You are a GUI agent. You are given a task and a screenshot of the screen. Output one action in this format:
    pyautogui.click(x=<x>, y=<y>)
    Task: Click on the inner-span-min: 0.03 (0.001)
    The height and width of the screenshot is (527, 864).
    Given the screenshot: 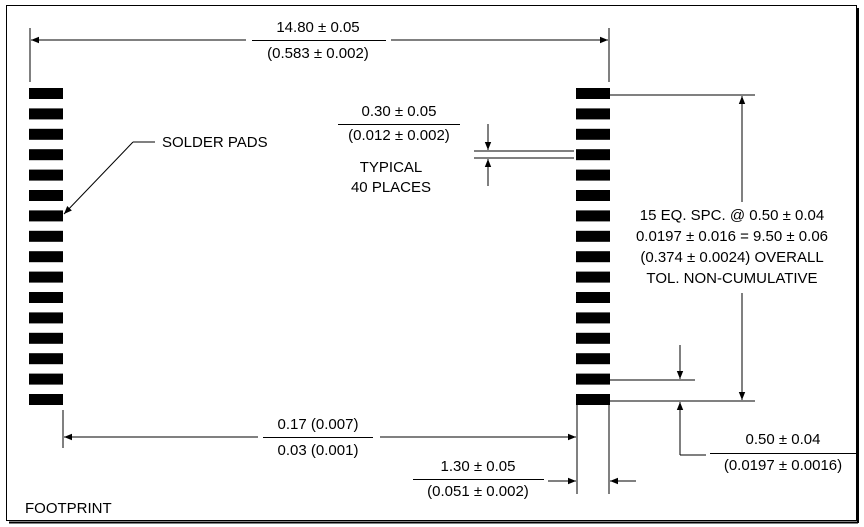 What is the action you would take?
    pyautogui.click(x=318, y=450)
    